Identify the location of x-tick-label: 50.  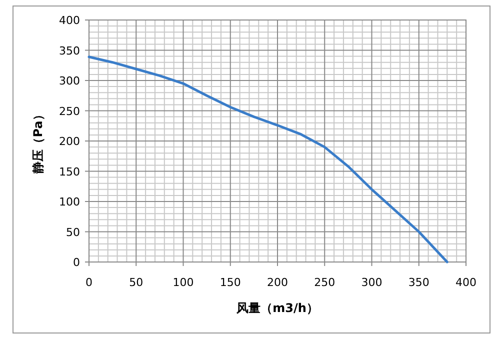
(136, 282).